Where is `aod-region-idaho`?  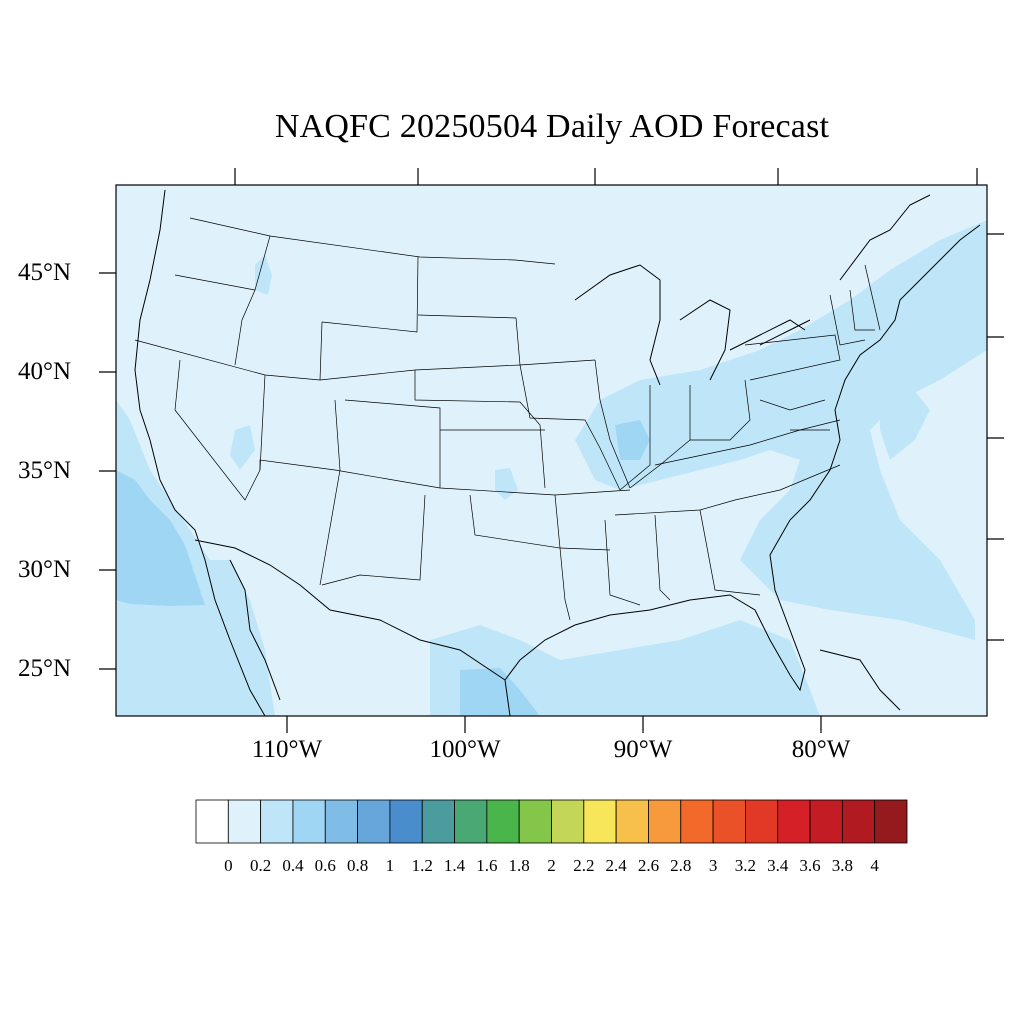 aod-region-idaho is located at coordinates (263, 275).